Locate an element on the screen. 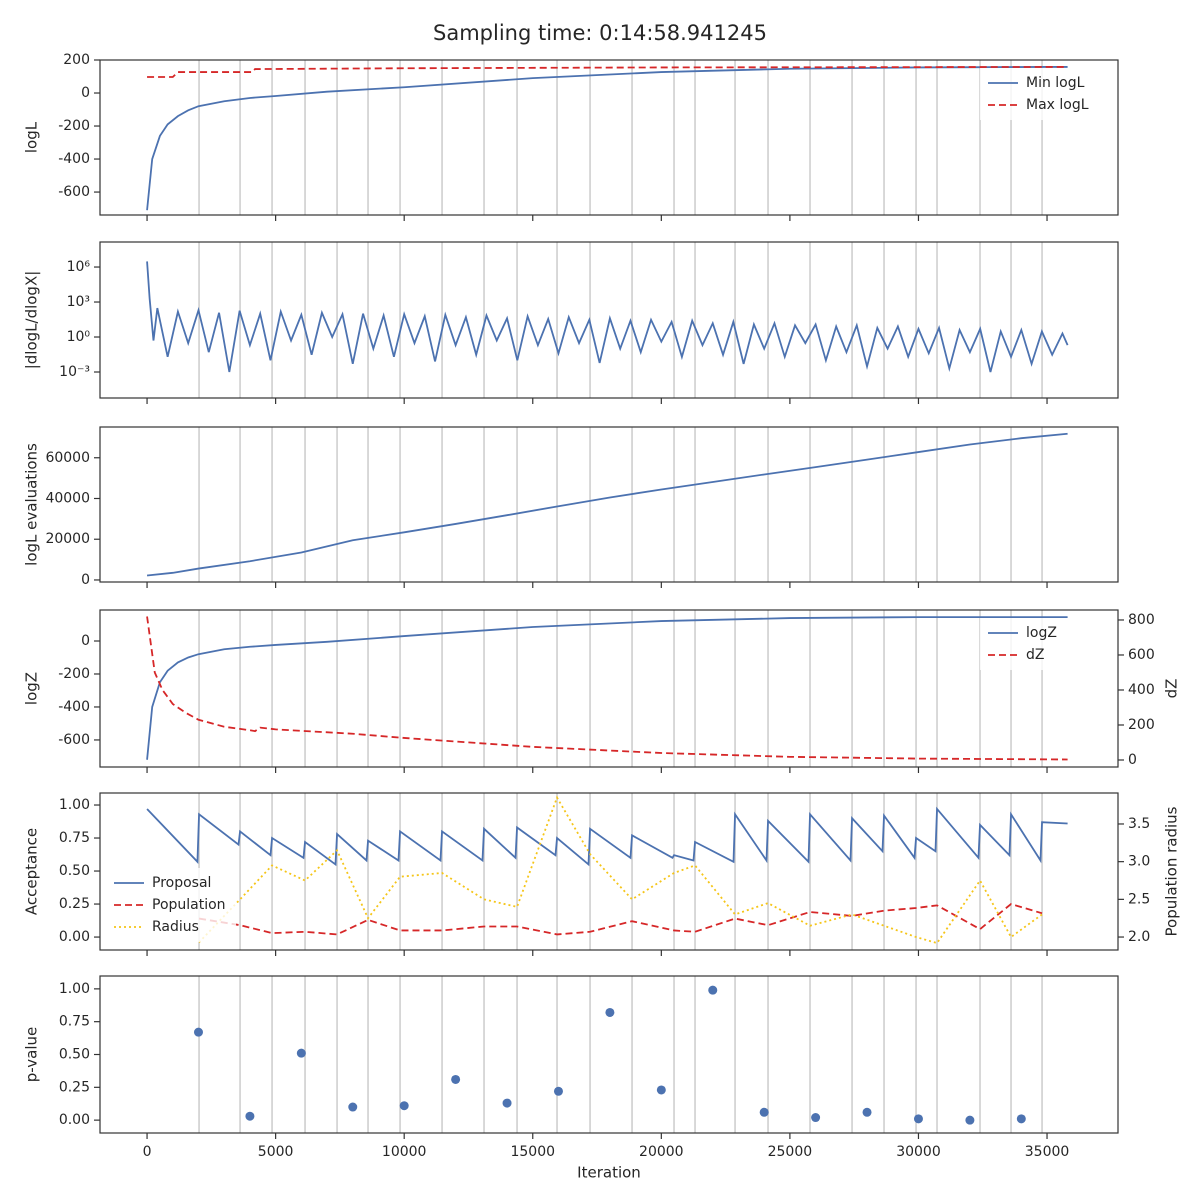 The width and height of the screenshot is (1200, 1204). y2-tick-label: 3.5 is located at coordinates (1139, 824).